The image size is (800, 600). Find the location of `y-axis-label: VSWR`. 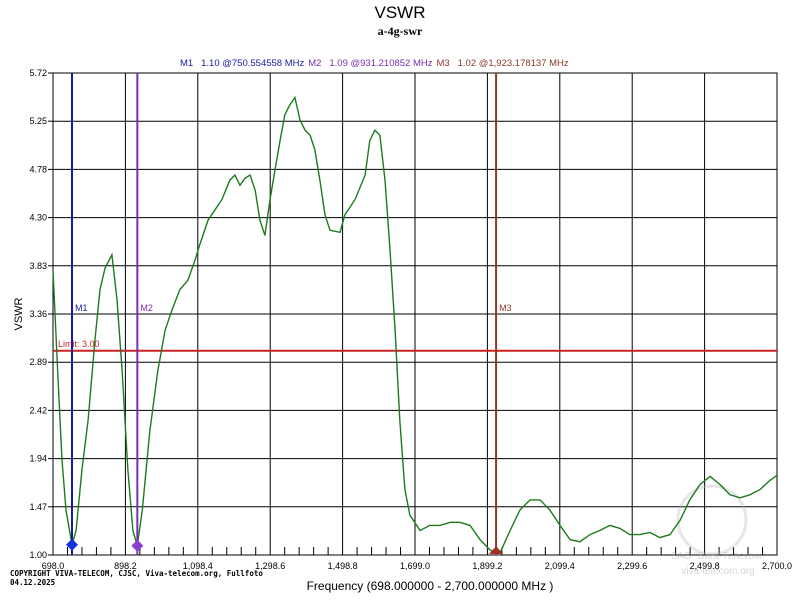

y-axis-label: VSWR is located at coordinates (19, 313).